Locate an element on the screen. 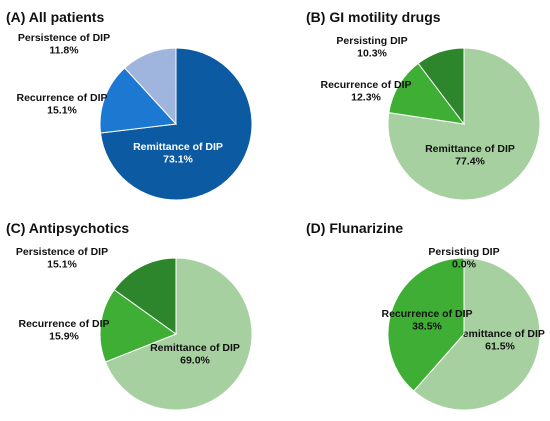 This screenshot has height=421, width=550. slice-label-value: 61.5% is located at coordinates (500, 347).